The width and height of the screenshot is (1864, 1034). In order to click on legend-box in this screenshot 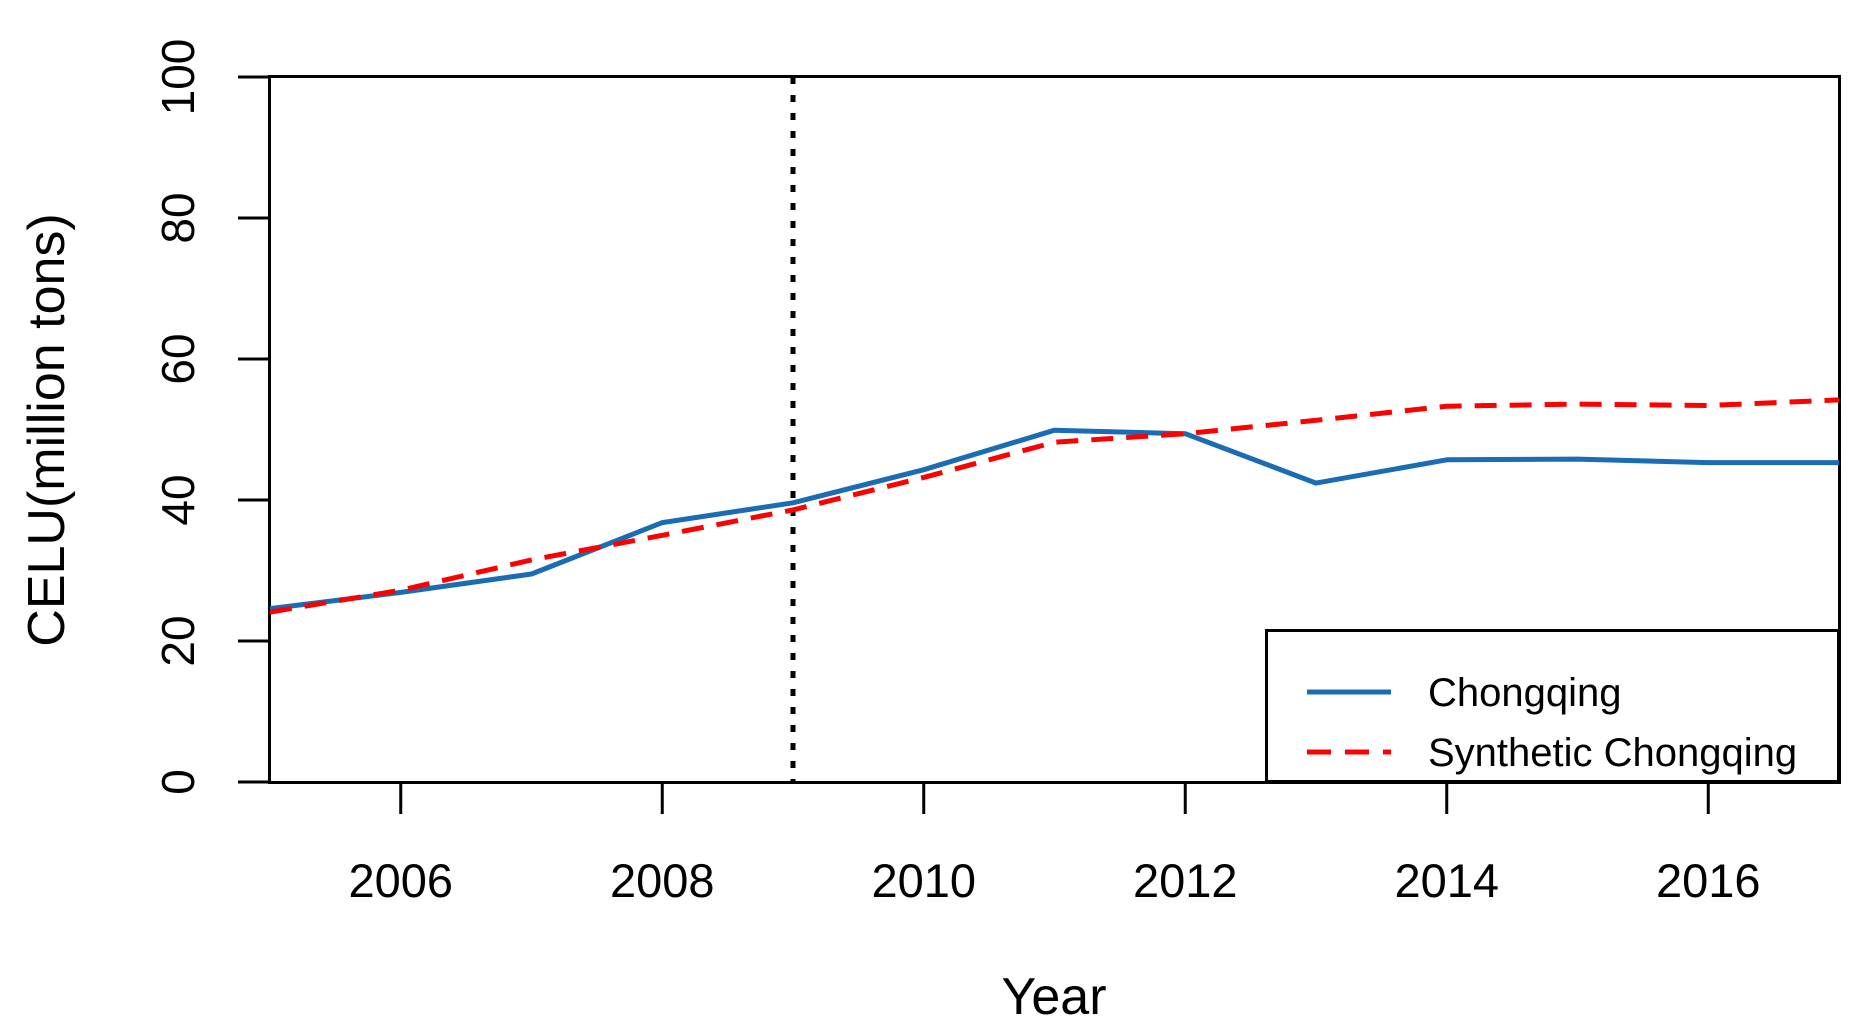, I will do `click(1552, 706)`.